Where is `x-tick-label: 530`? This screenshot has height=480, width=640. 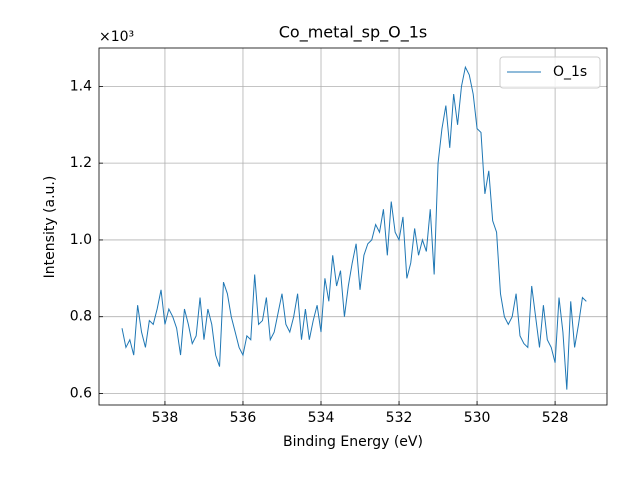
x-tick-label: 530 is located at coordinates (477, 418).